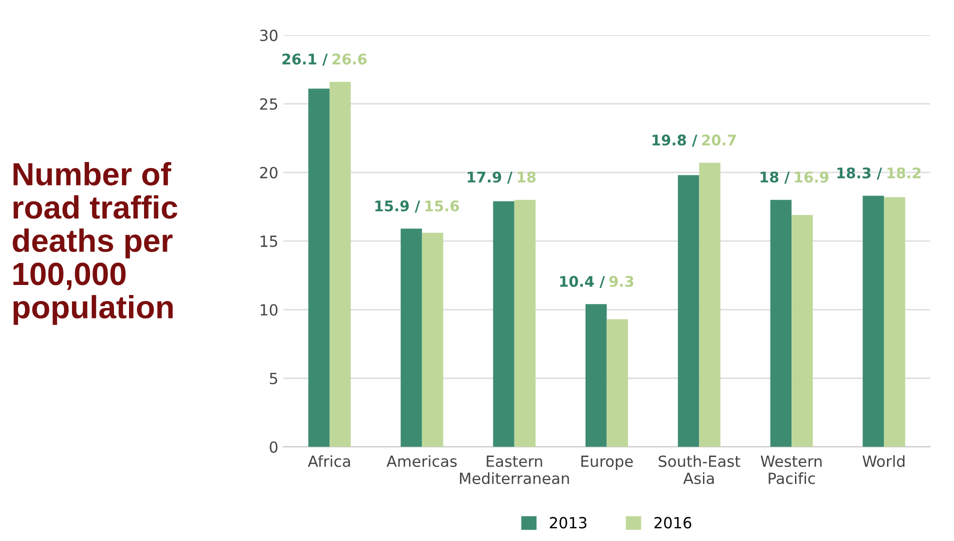  Describe the element at coordinates (269, 310) in the screenshot. I see `y-tick-label: 10` at that location.